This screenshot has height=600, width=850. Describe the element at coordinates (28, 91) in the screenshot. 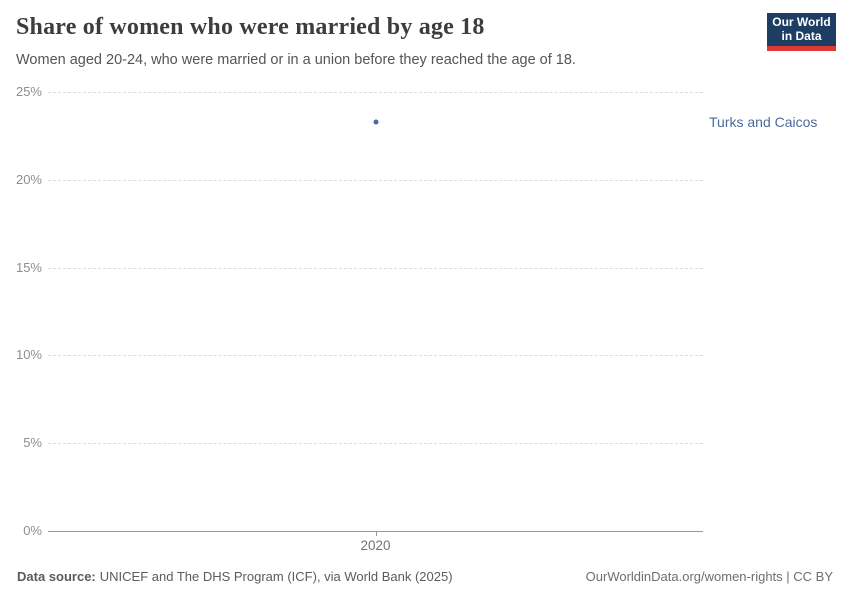

I see `y-tick-label-25: 25%` at that location.